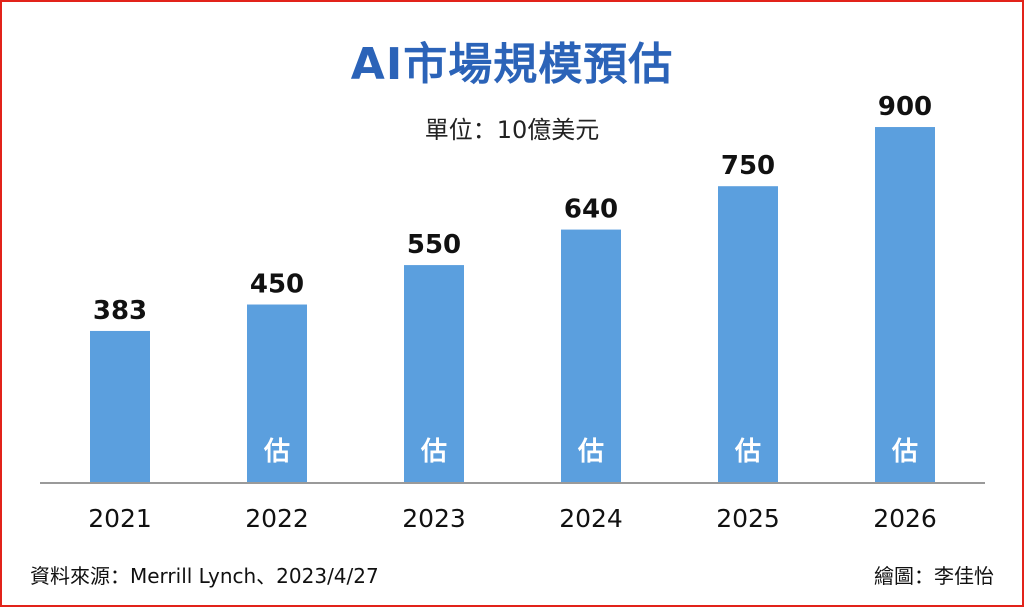 The width and height of the screenshot is (1024, 607). What do you see at coordinates (905, 107) in the screenshot?
I see `data-label: 900` at bounding box center [905, 107].